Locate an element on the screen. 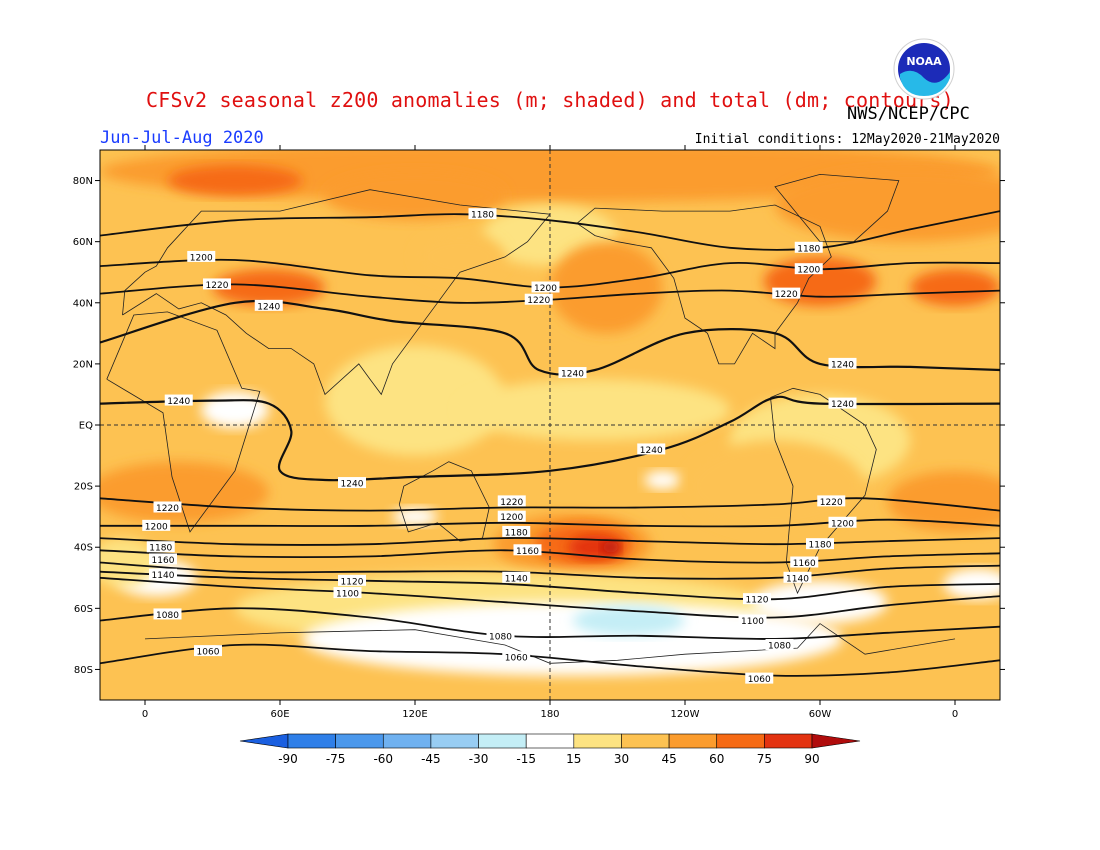 Image resolution: width=1100 pixels, height=850 pixels. contour-label-text: 1220 is located at coordinates (217, 286).